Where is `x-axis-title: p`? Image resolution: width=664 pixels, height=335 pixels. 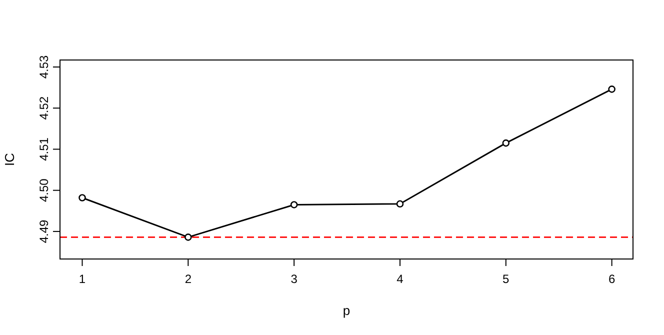 x-axis-title: p is located at coordinates (346, 310).